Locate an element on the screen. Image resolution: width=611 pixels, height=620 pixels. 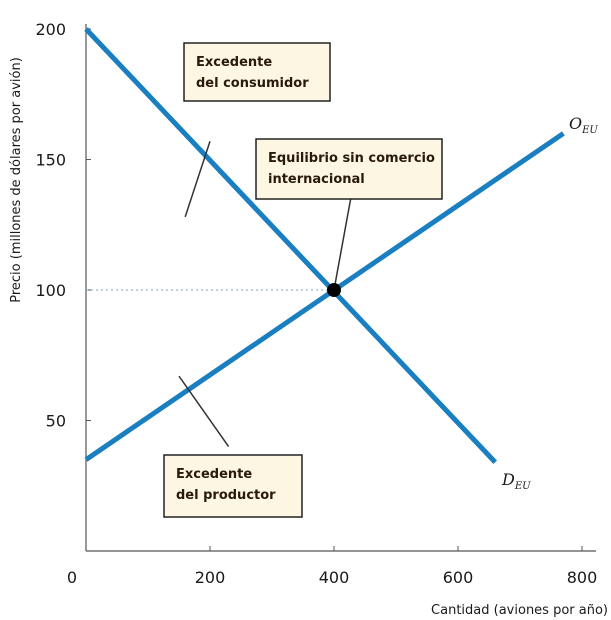
x-tick-label: 600 is located at coordinates (458, 577).